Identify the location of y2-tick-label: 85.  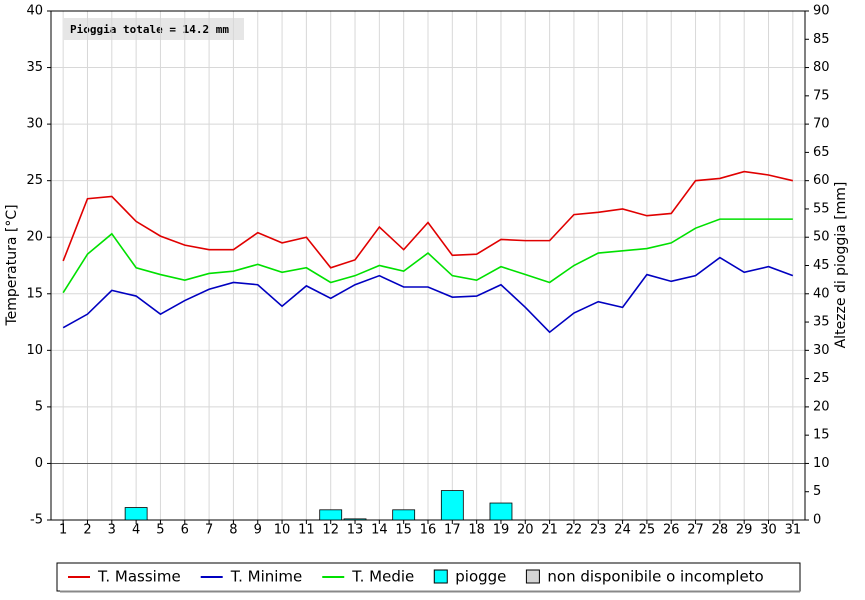
(821, 39).